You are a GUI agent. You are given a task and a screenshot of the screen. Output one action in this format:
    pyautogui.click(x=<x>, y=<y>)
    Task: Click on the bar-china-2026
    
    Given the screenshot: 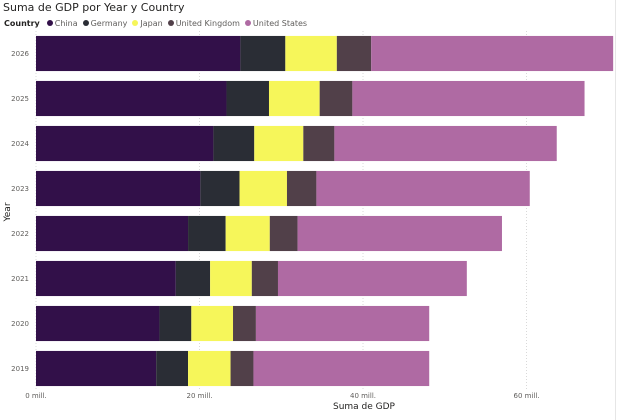 What is the action you would take?
    pyautogui.click(x=138, y=53)
    